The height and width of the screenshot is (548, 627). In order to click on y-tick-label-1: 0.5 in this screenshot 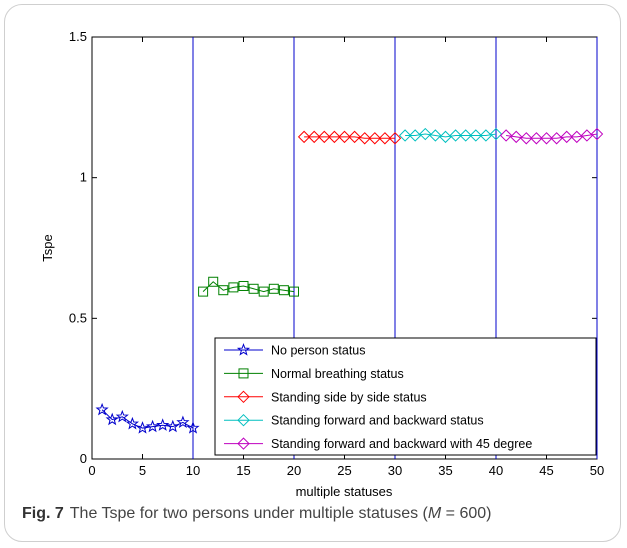, I will do `click(78, 317)`.